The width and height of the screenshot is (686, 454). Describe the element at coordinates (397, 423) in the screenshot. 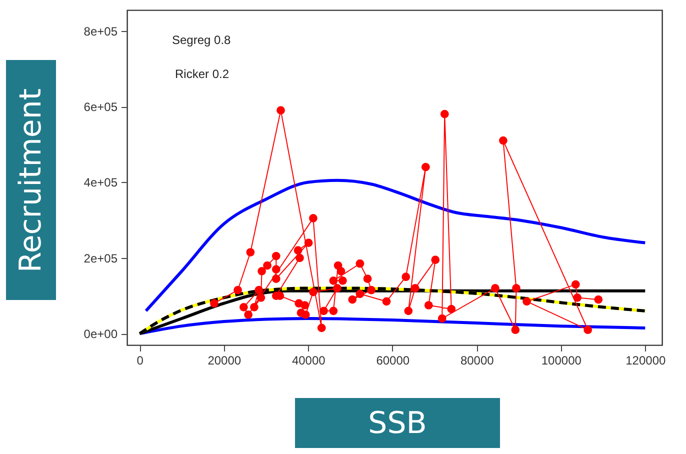

I see `x-axis-title: SSB` at that location.